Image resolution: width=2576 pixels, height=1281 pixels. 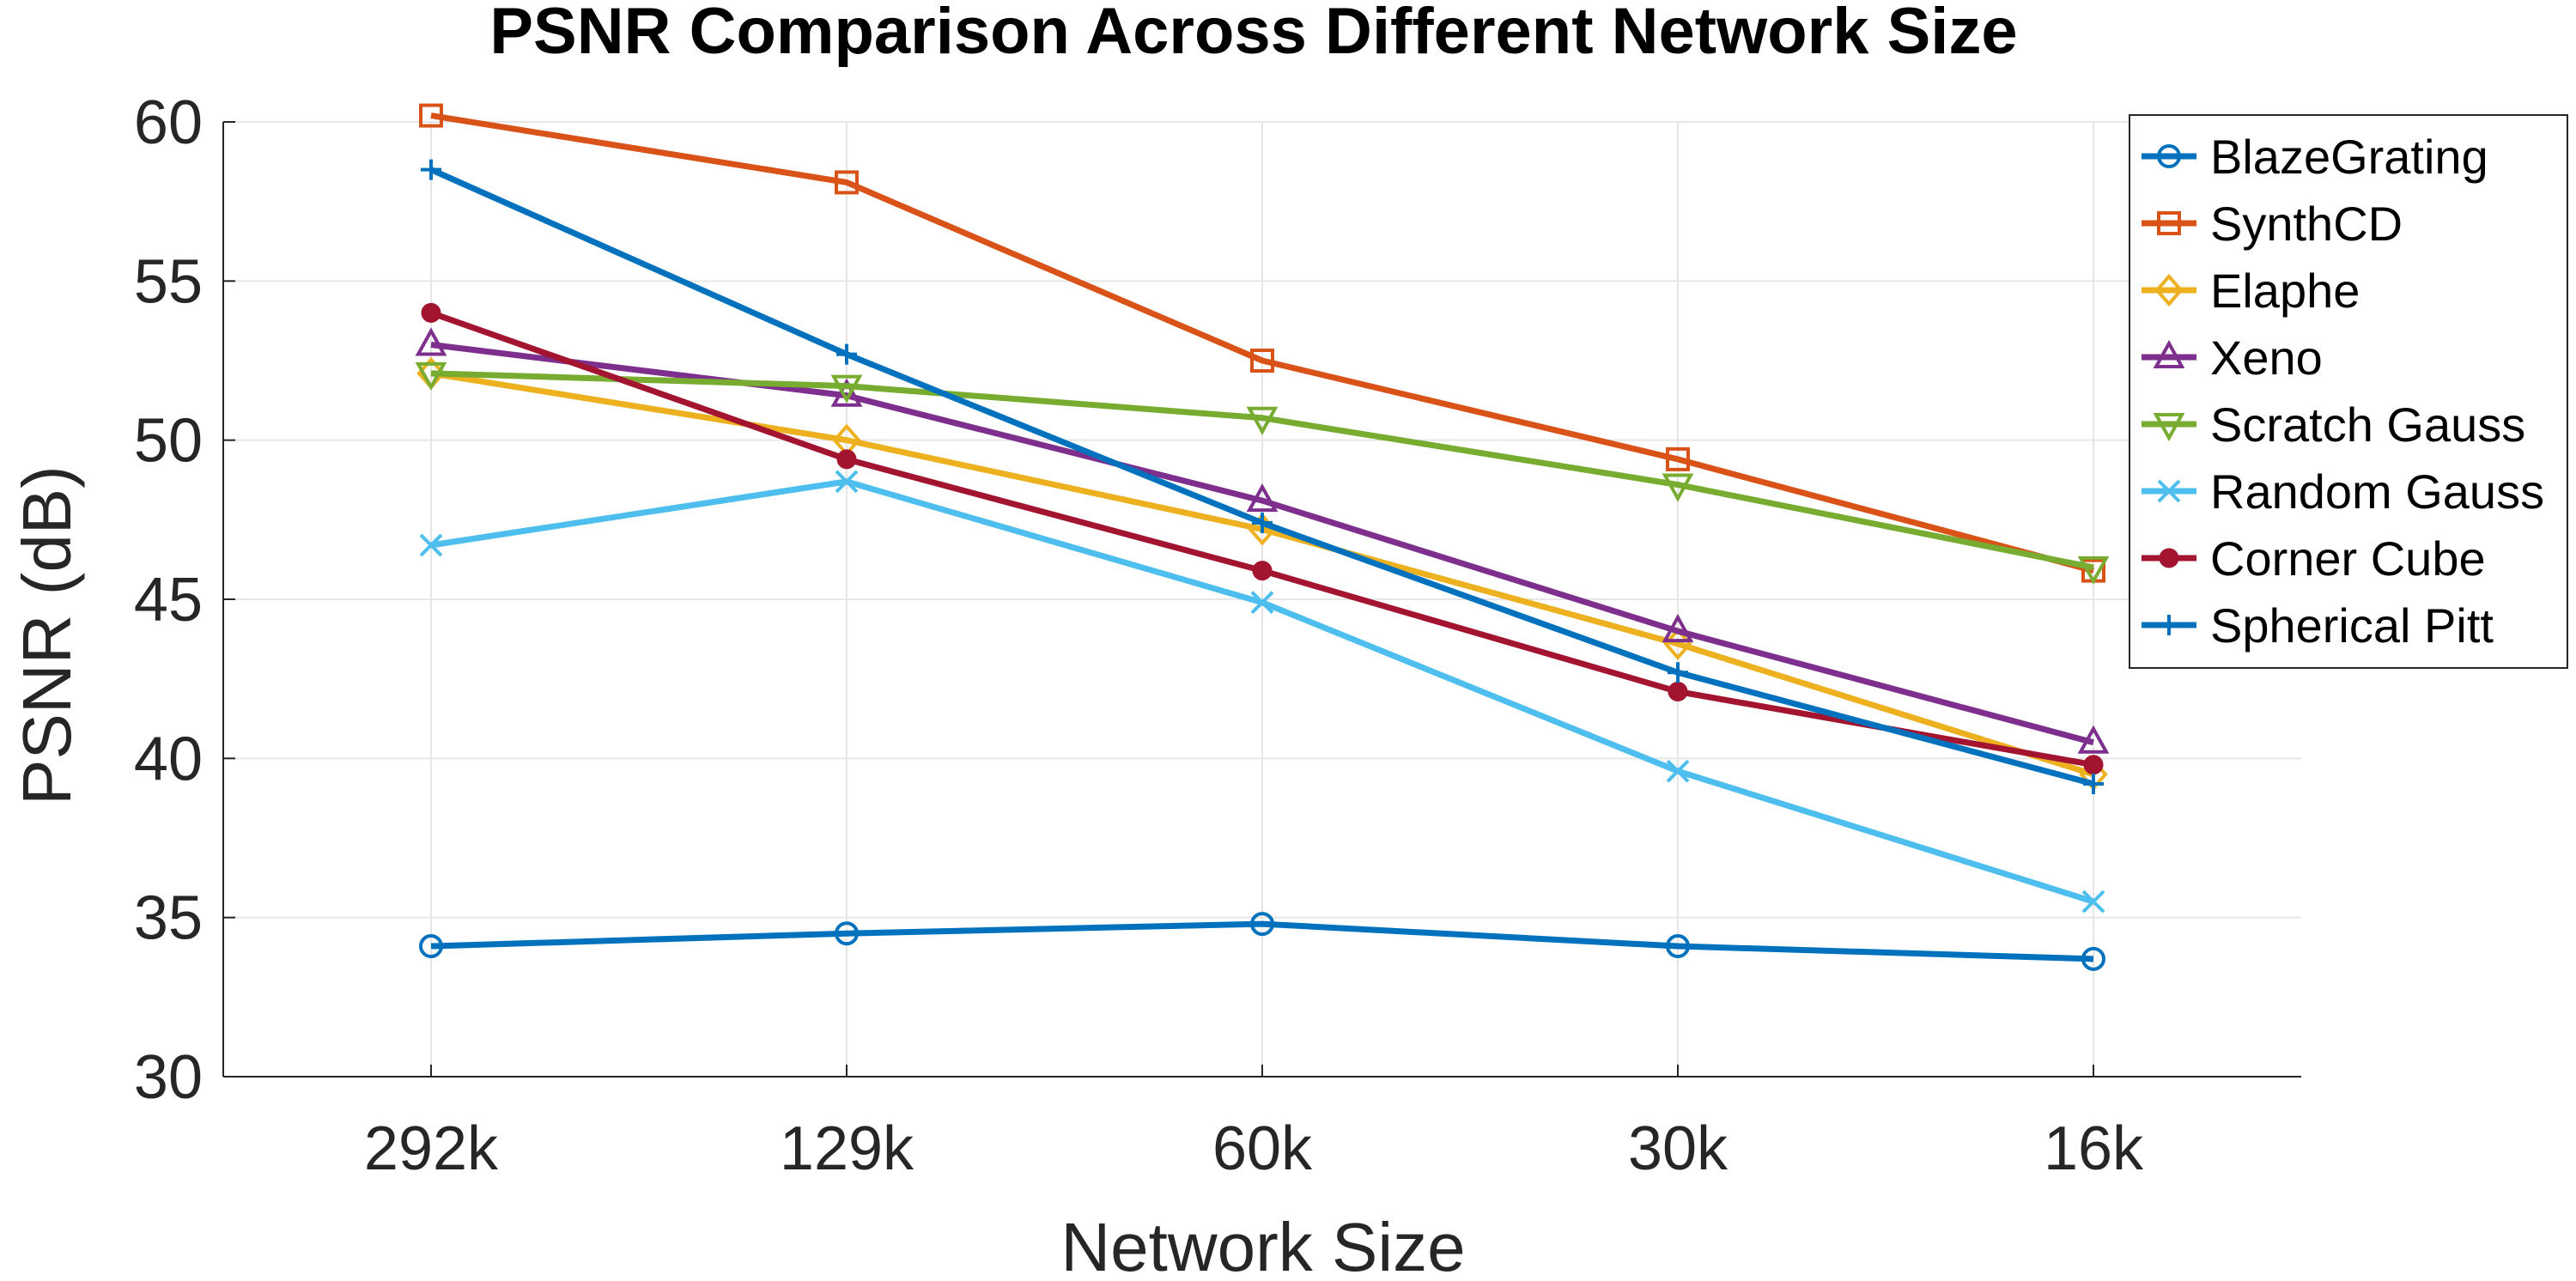 What do you see at coordinates (2349, 157) in the screenshot?
I see `legend-label: BlazeGrating` at bounding box center [2349, 157].